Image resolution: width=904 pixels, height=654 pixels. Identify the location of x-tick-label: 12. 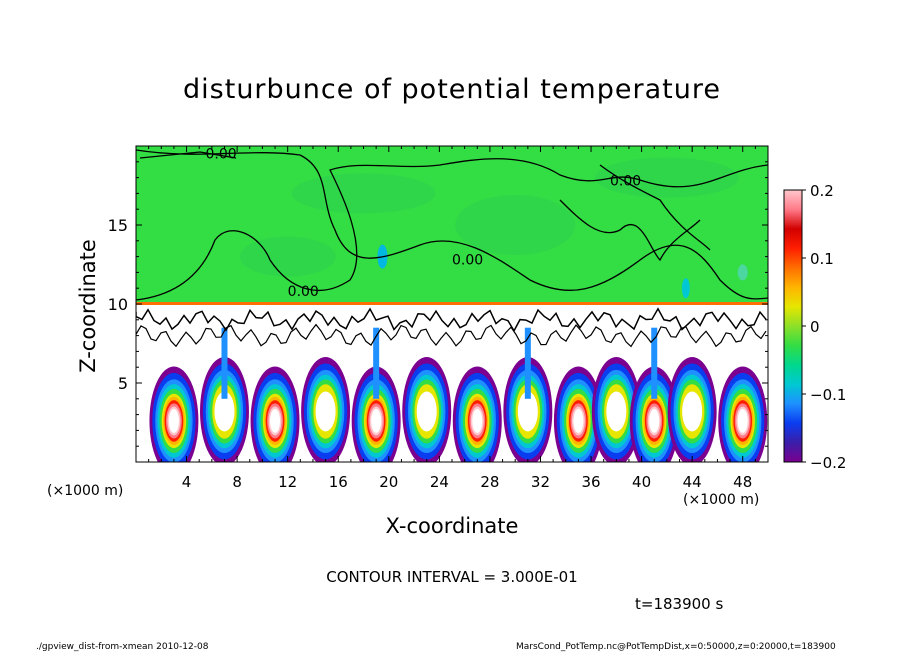
(287, 482).